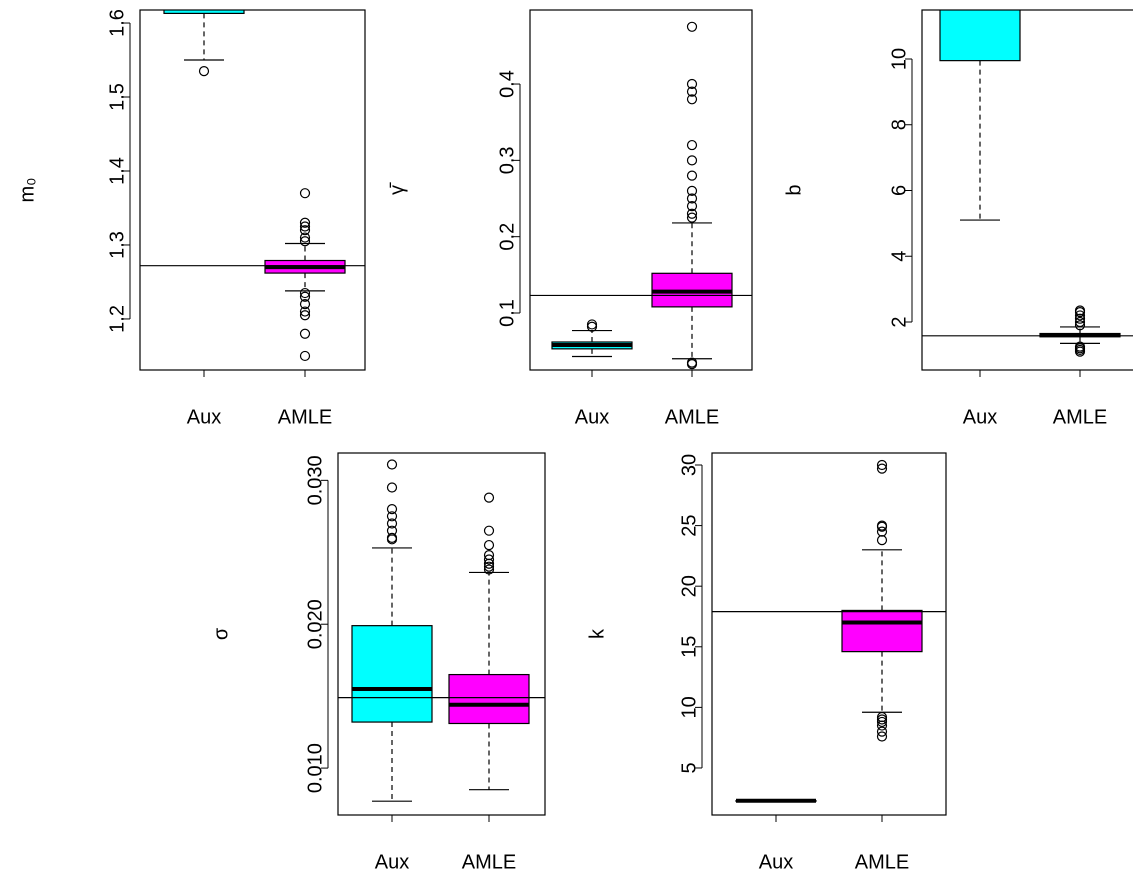  Describe the element at coordinates (117, 171) in the screenshot. I see `y-tick-label: 1.4` at that location.